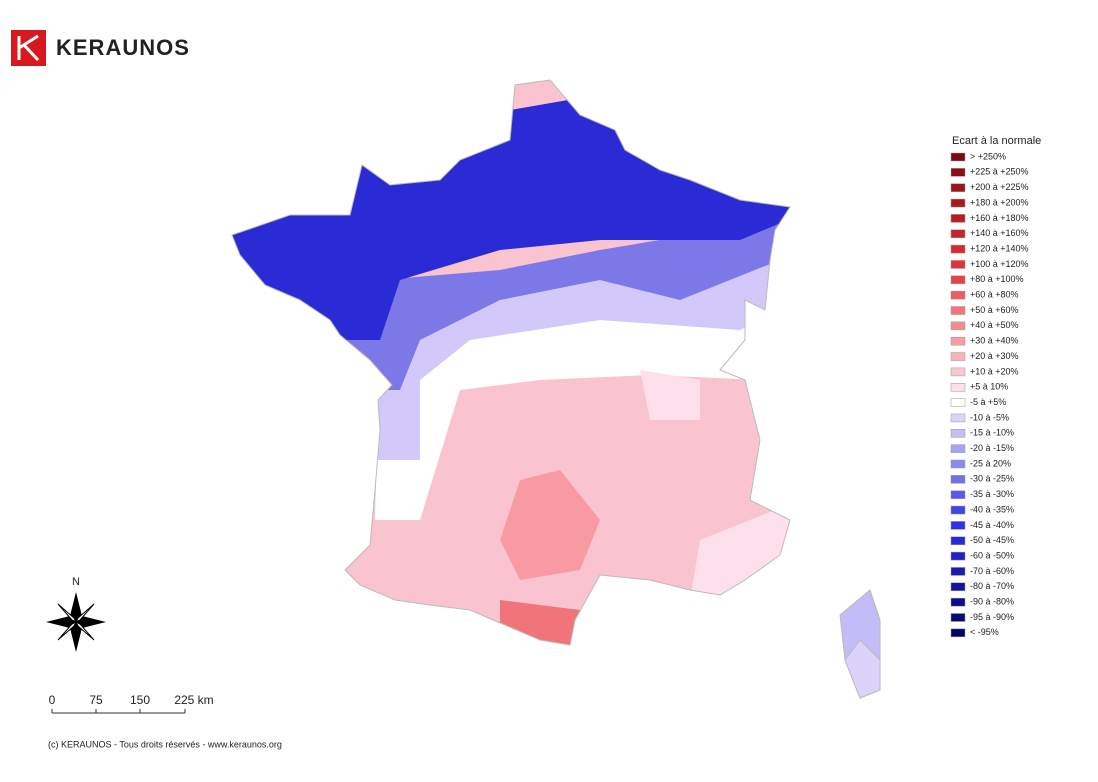 Image resolution: width=1098 pixels, height=782 pixels. Describe the element at coordinates (990, 463) in the screenshot. I see `legend-label: -25 à 20%` at that location.